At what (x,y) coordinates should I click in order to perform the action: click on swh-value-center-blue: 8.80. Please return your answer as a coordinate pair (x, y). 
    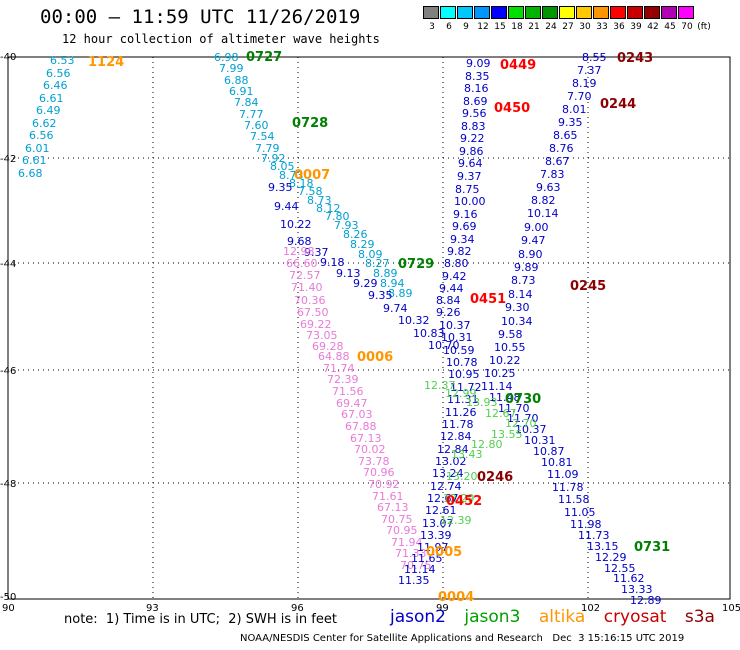
    Looking at the image, I should click on (456, 263).